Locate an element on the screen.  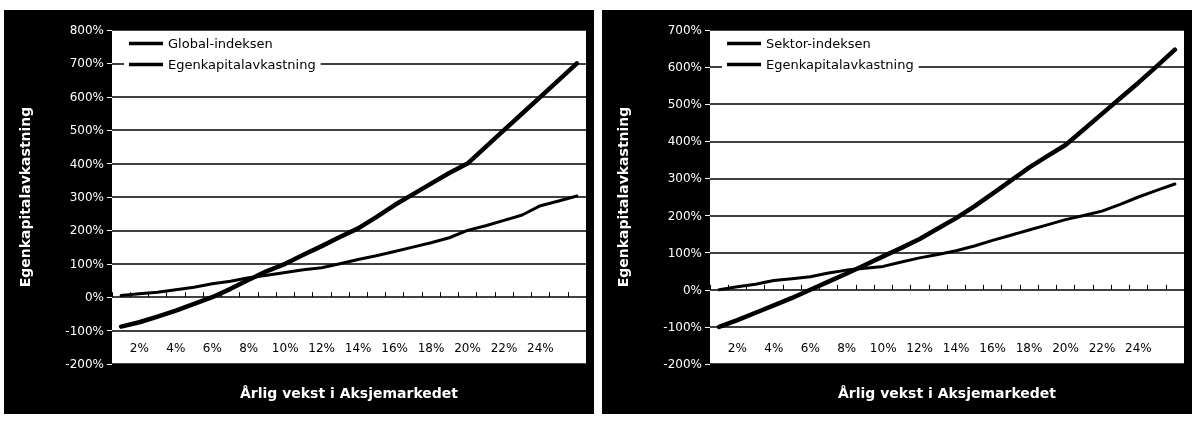
legend-label: Sektor-indeksen is located at coordinates (818, 43).